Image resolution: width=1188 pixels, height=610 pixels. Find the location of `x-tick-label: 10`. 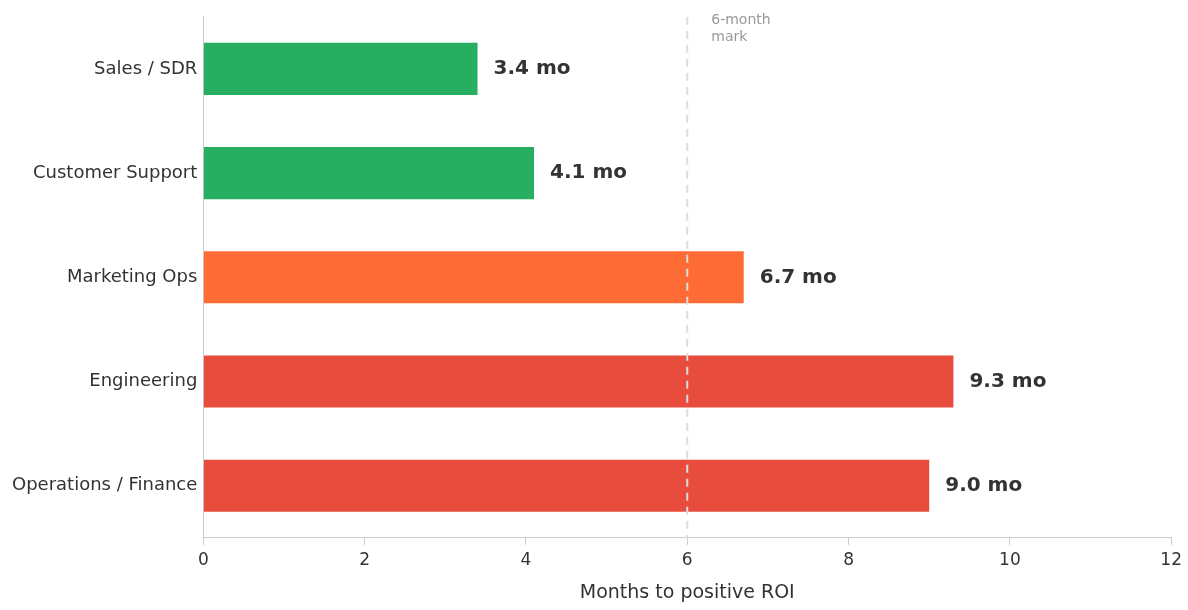

x-tick-label: 10 is located at coordinates (1010, 559).